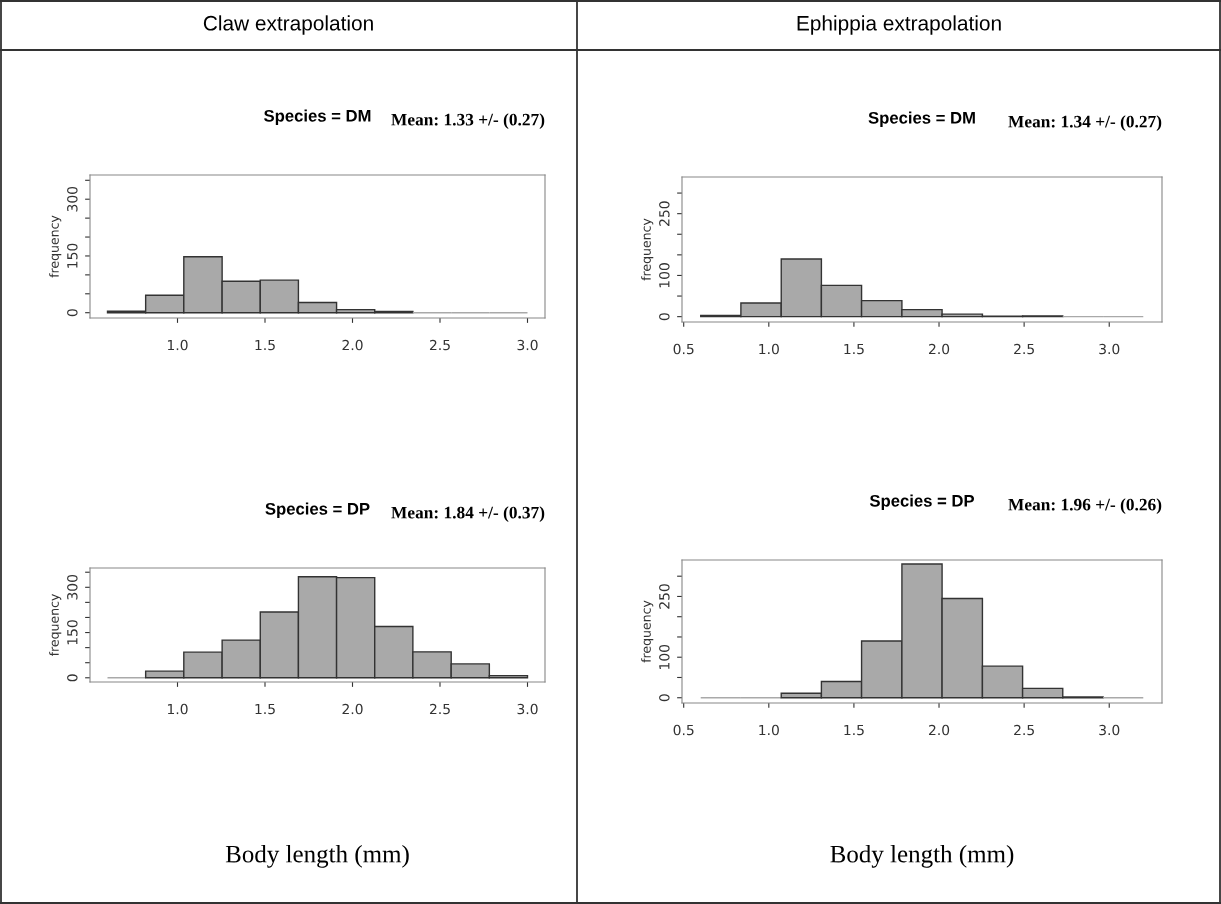  What do you see at coordinates (1085, 506) in the screenshot?
I see `text: Mean: 1.96 +/- (0.26)` at bounding box center [1085, 506].